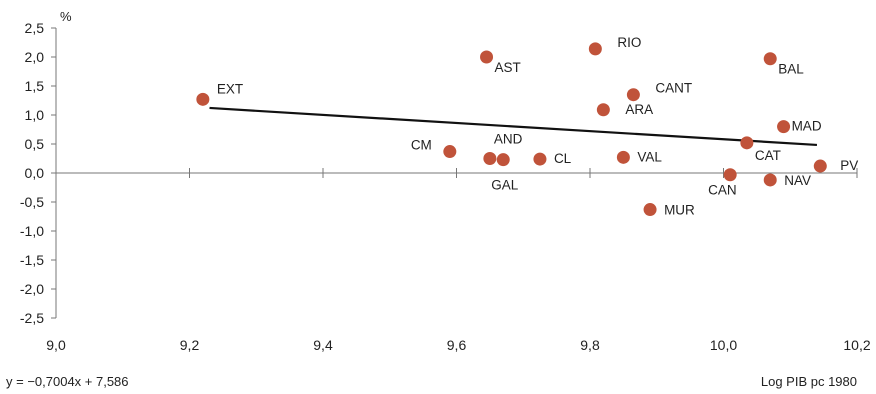 Image resolution: width=876 pixels, height=394 pixels. What do you see at coordinates (513, 126) in the screenshot?
I see `trendline` at bounding box center [513, 126].